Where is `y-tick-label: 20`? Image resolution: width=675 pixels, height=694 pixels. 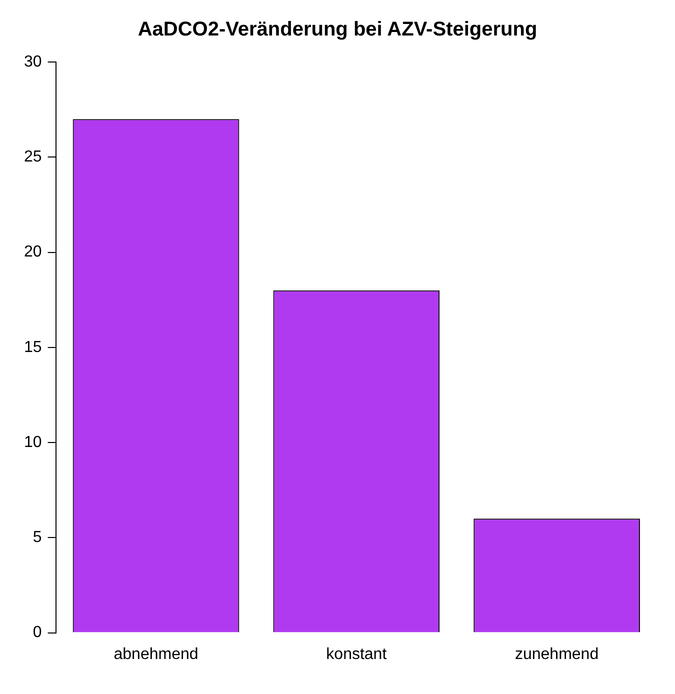 y-tick-label: 20 is located at coordinates (33, 252).